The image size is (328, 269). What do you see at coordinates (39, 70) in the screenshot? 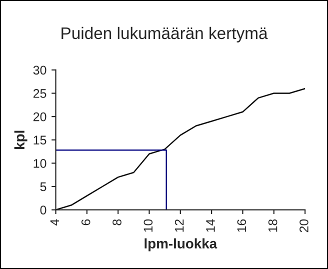
I see `y-tick-label: 30` at bounding box center [39, 70].